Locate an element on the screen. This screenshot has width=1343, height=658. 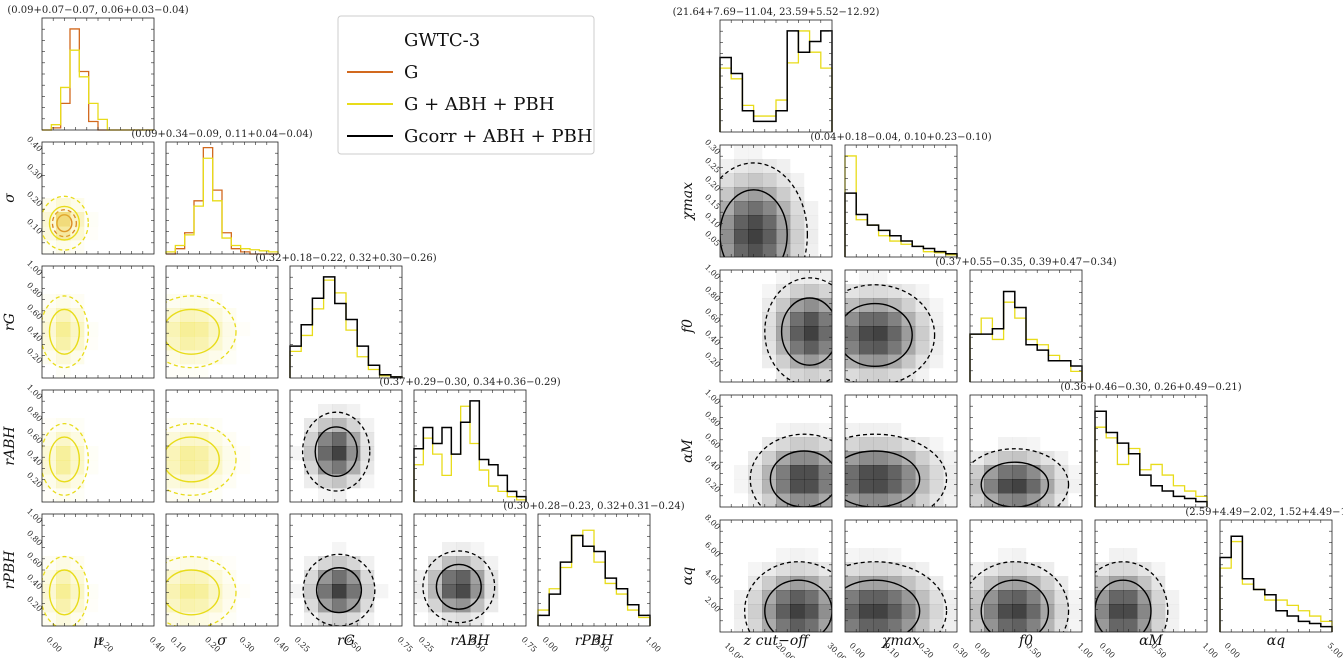
x-tick-label: 0.40 is located at coordinates (281, 644).